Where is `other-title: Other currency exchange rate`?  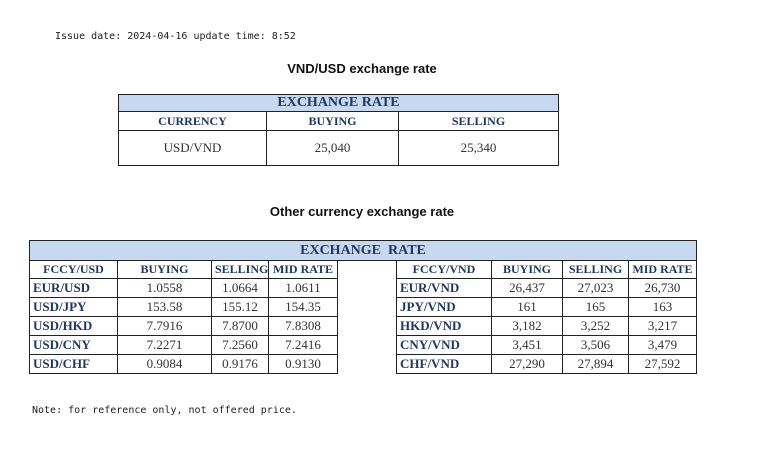
other-title: Other currency exchange rate is located at coordinates (362, 211).